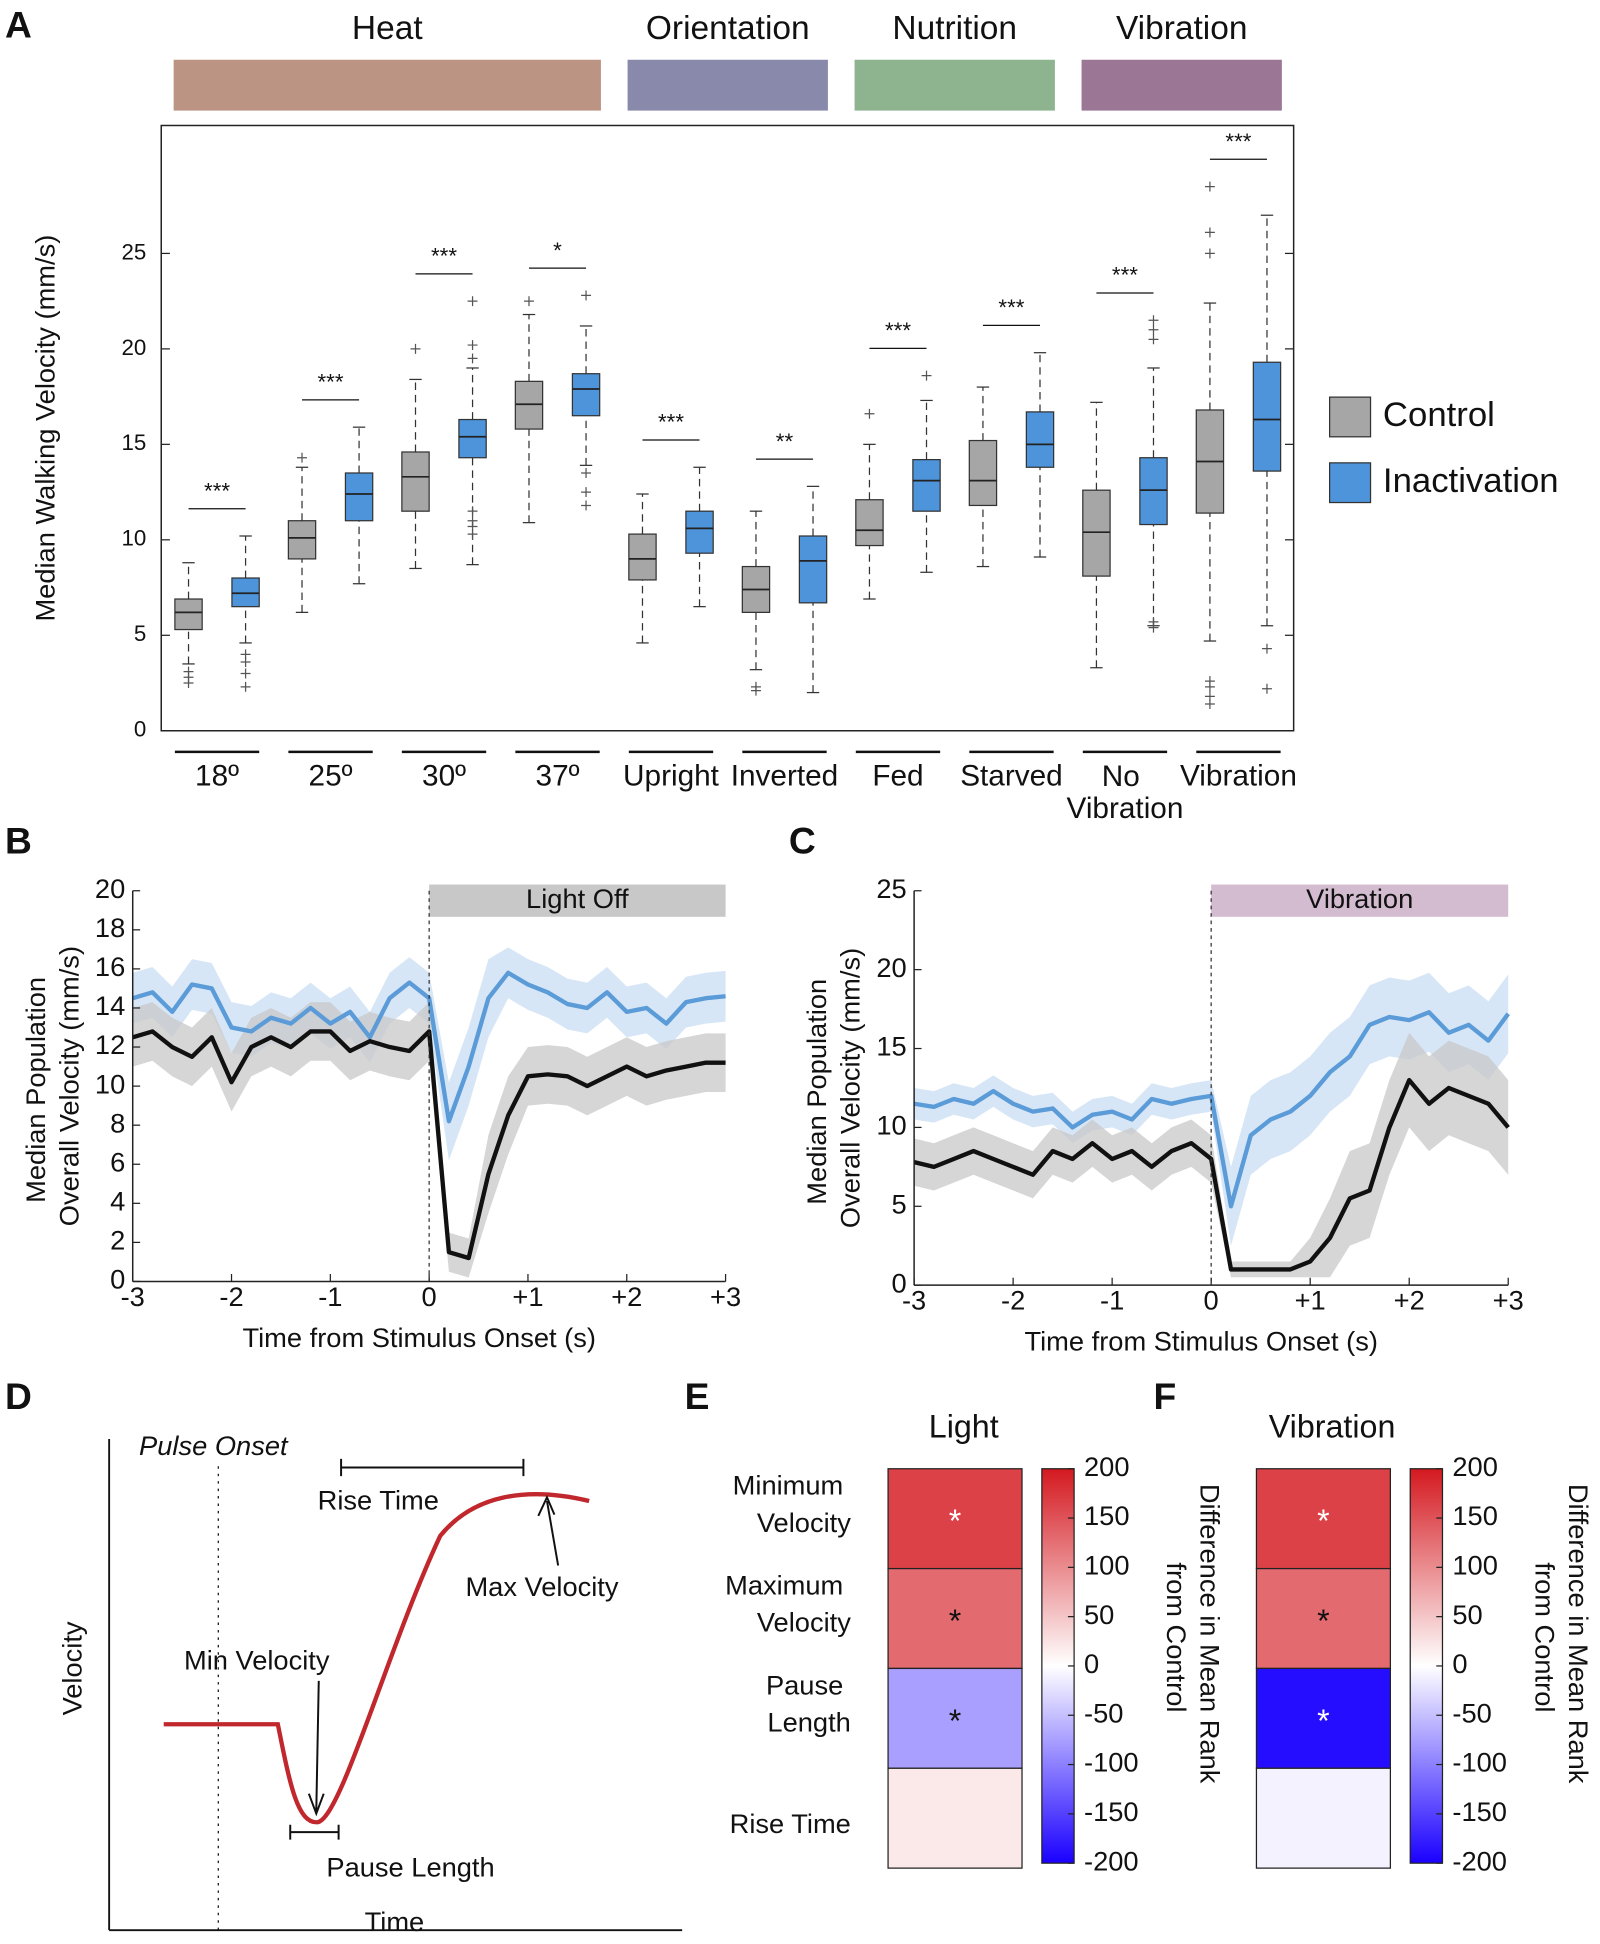  Describe the element at coordinates (18, 24) in the screenshot. I see `panel-label: A` at that location.